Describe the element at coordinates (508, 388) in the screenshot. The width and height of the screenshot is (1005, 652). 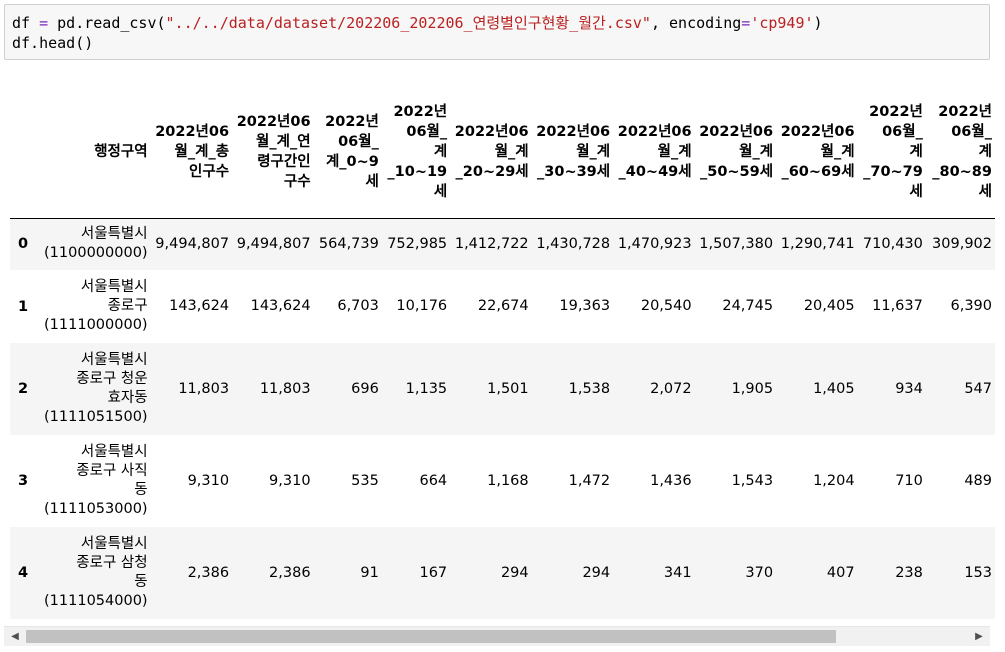
I see `value-cell: 1,501` at that location.